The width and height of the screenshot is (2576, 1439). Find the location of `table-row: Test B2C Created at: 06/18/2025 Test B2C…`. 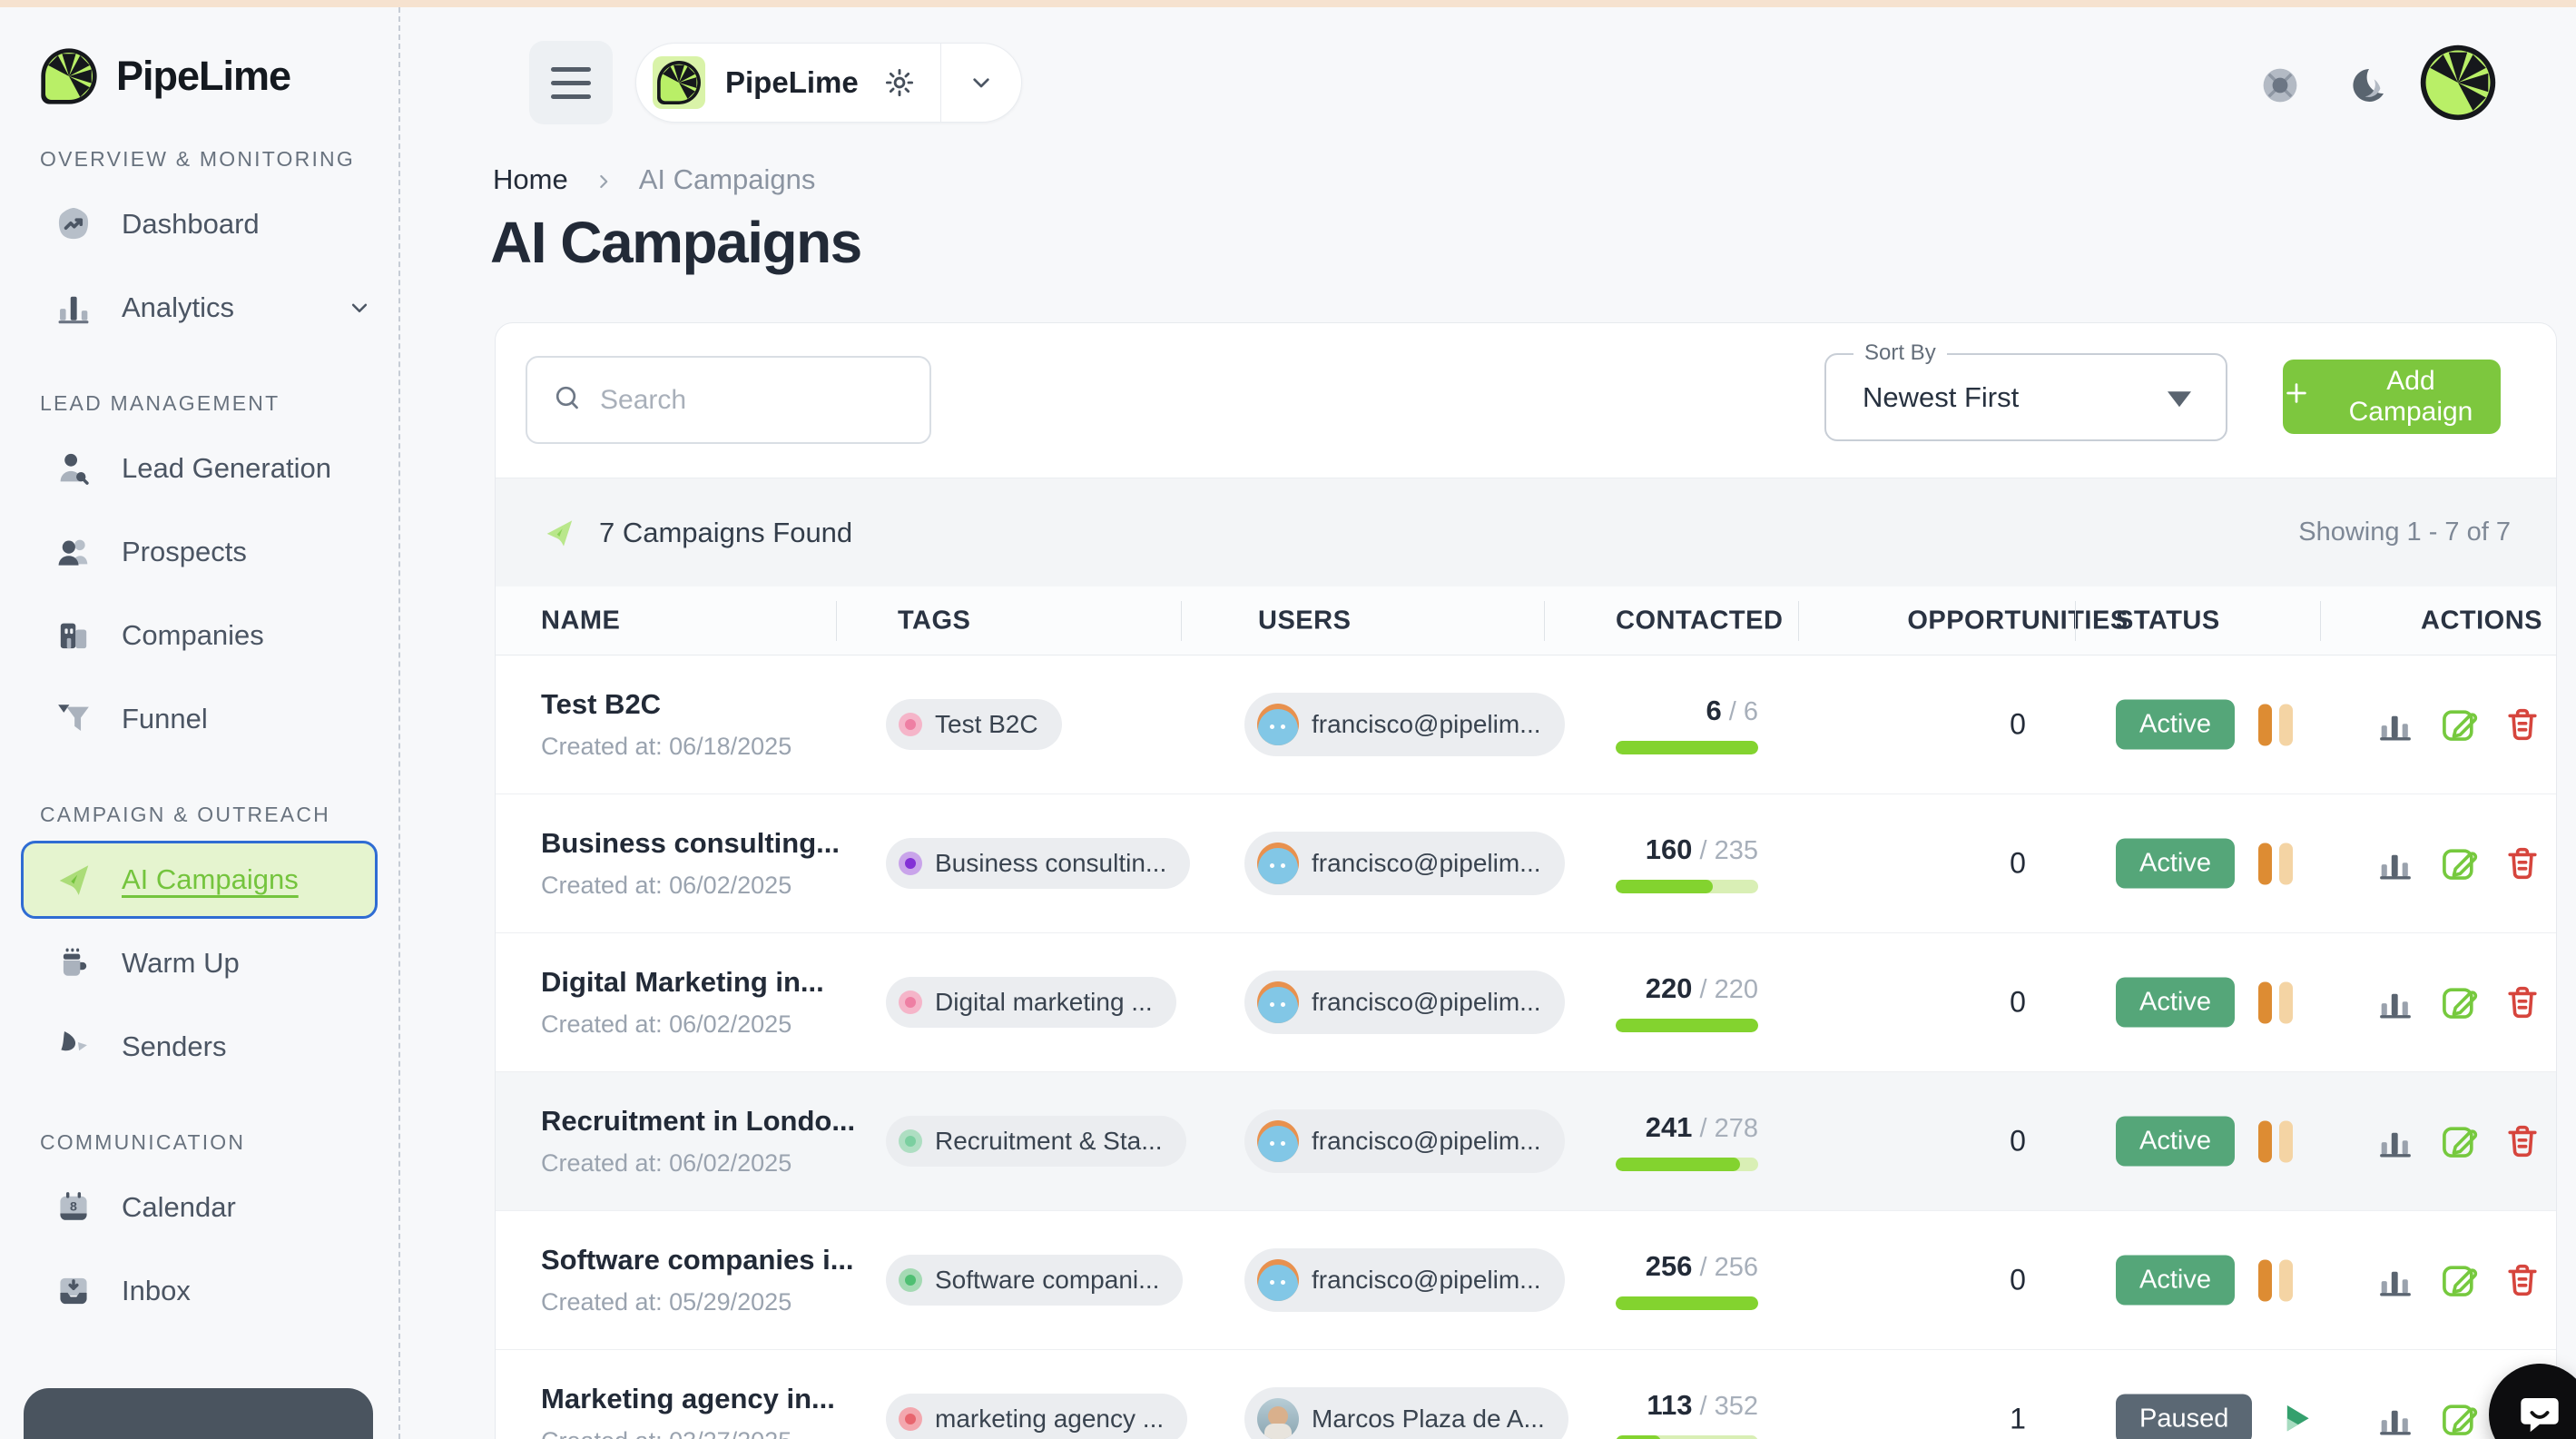

table-row: Test B2C Created at: 06/18/2025 Test B2C… is located at coordinates (1526, 724).